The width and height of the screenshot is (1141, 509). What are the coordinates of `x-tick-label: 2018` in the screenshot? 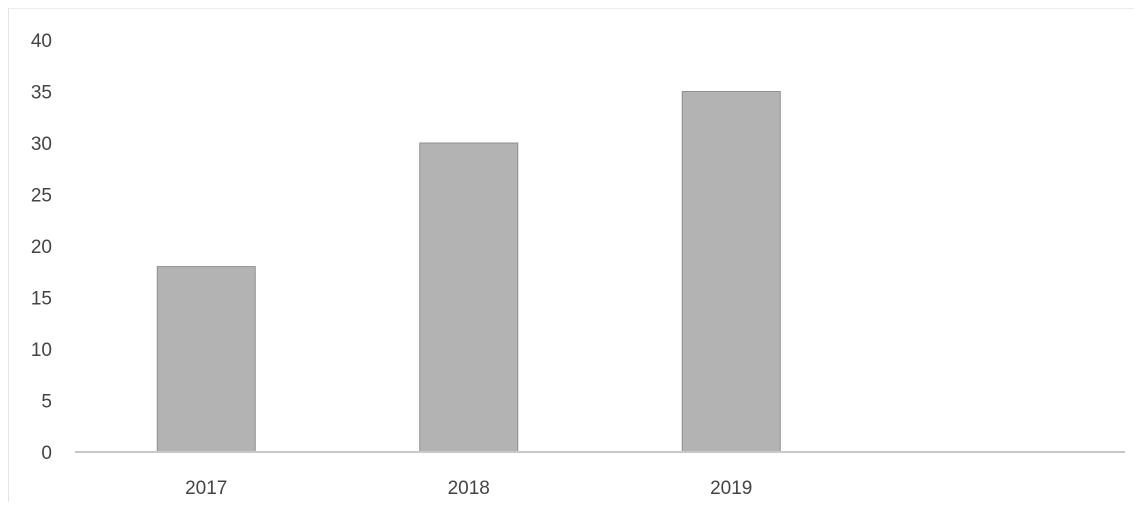 It's located at (469, 488).